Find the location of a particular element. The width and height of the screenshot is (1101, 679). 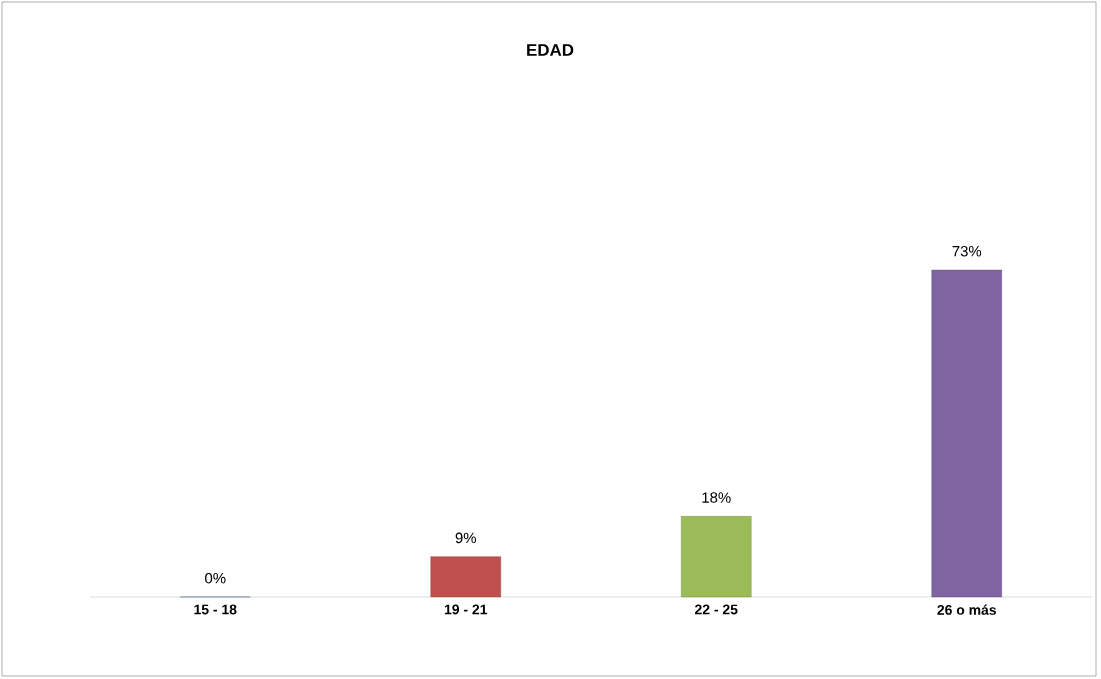

x-tick-label: 22 - 25 is located at coordinates (716, 609).